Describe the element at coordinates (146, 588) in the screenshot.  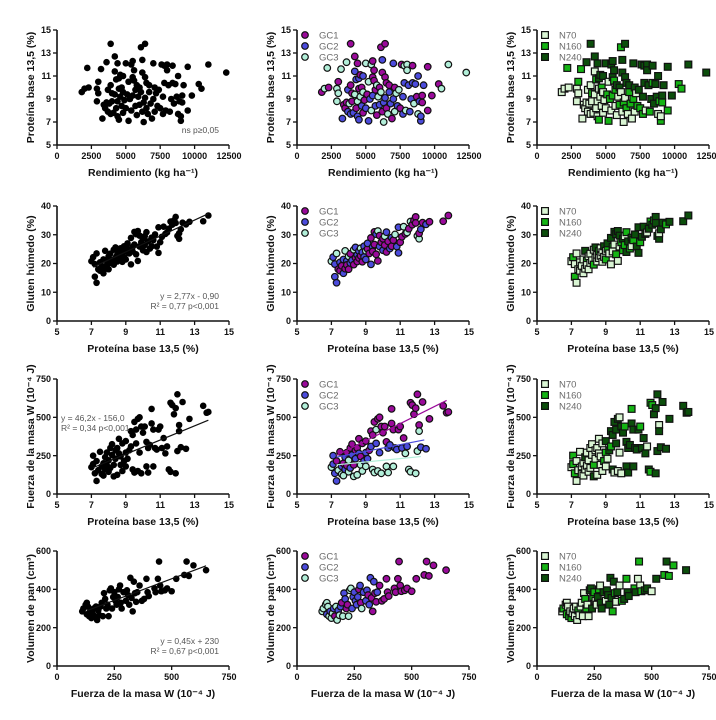
I see `fit-line-all` at that location.